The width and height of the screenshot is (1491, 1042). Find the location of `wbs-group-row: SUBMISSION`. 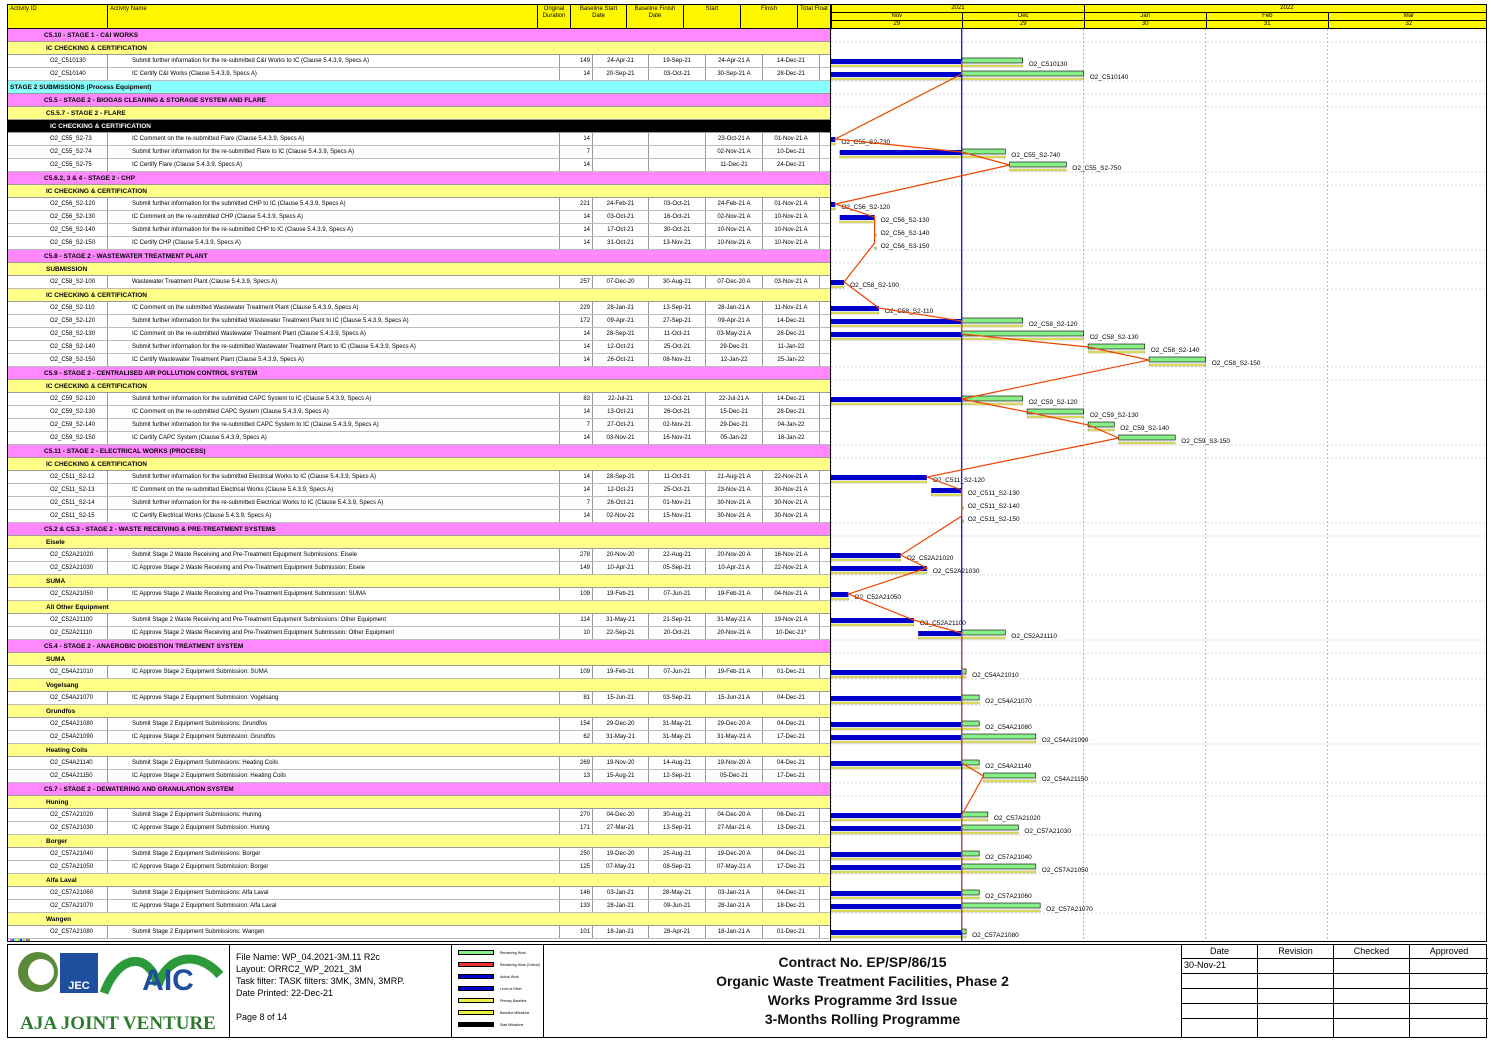

wbs-group-row: SUBMISSION is located at coordinates (419, 269).